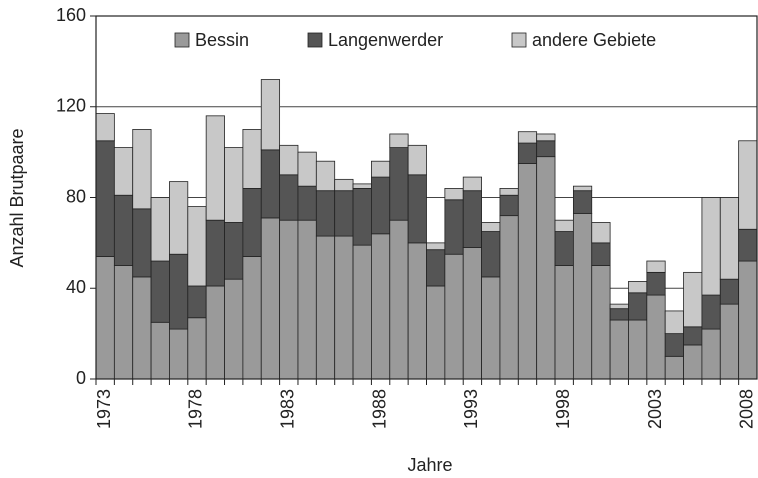 The image size is (758, 478). Describe the element at coordinates (429, 465) in the screenshot. I see `x-axis-label: Jahre` at that location.